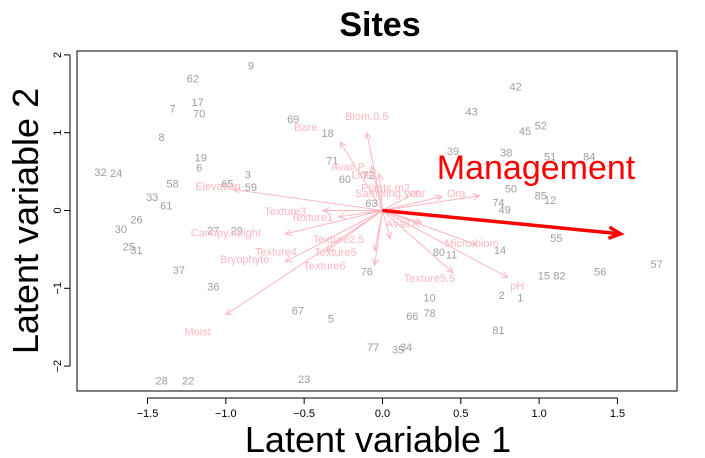  What do you see at coordinates (412, 317) in the screenshot?
I see `site-label: 66` at bounding box center [412, 317].